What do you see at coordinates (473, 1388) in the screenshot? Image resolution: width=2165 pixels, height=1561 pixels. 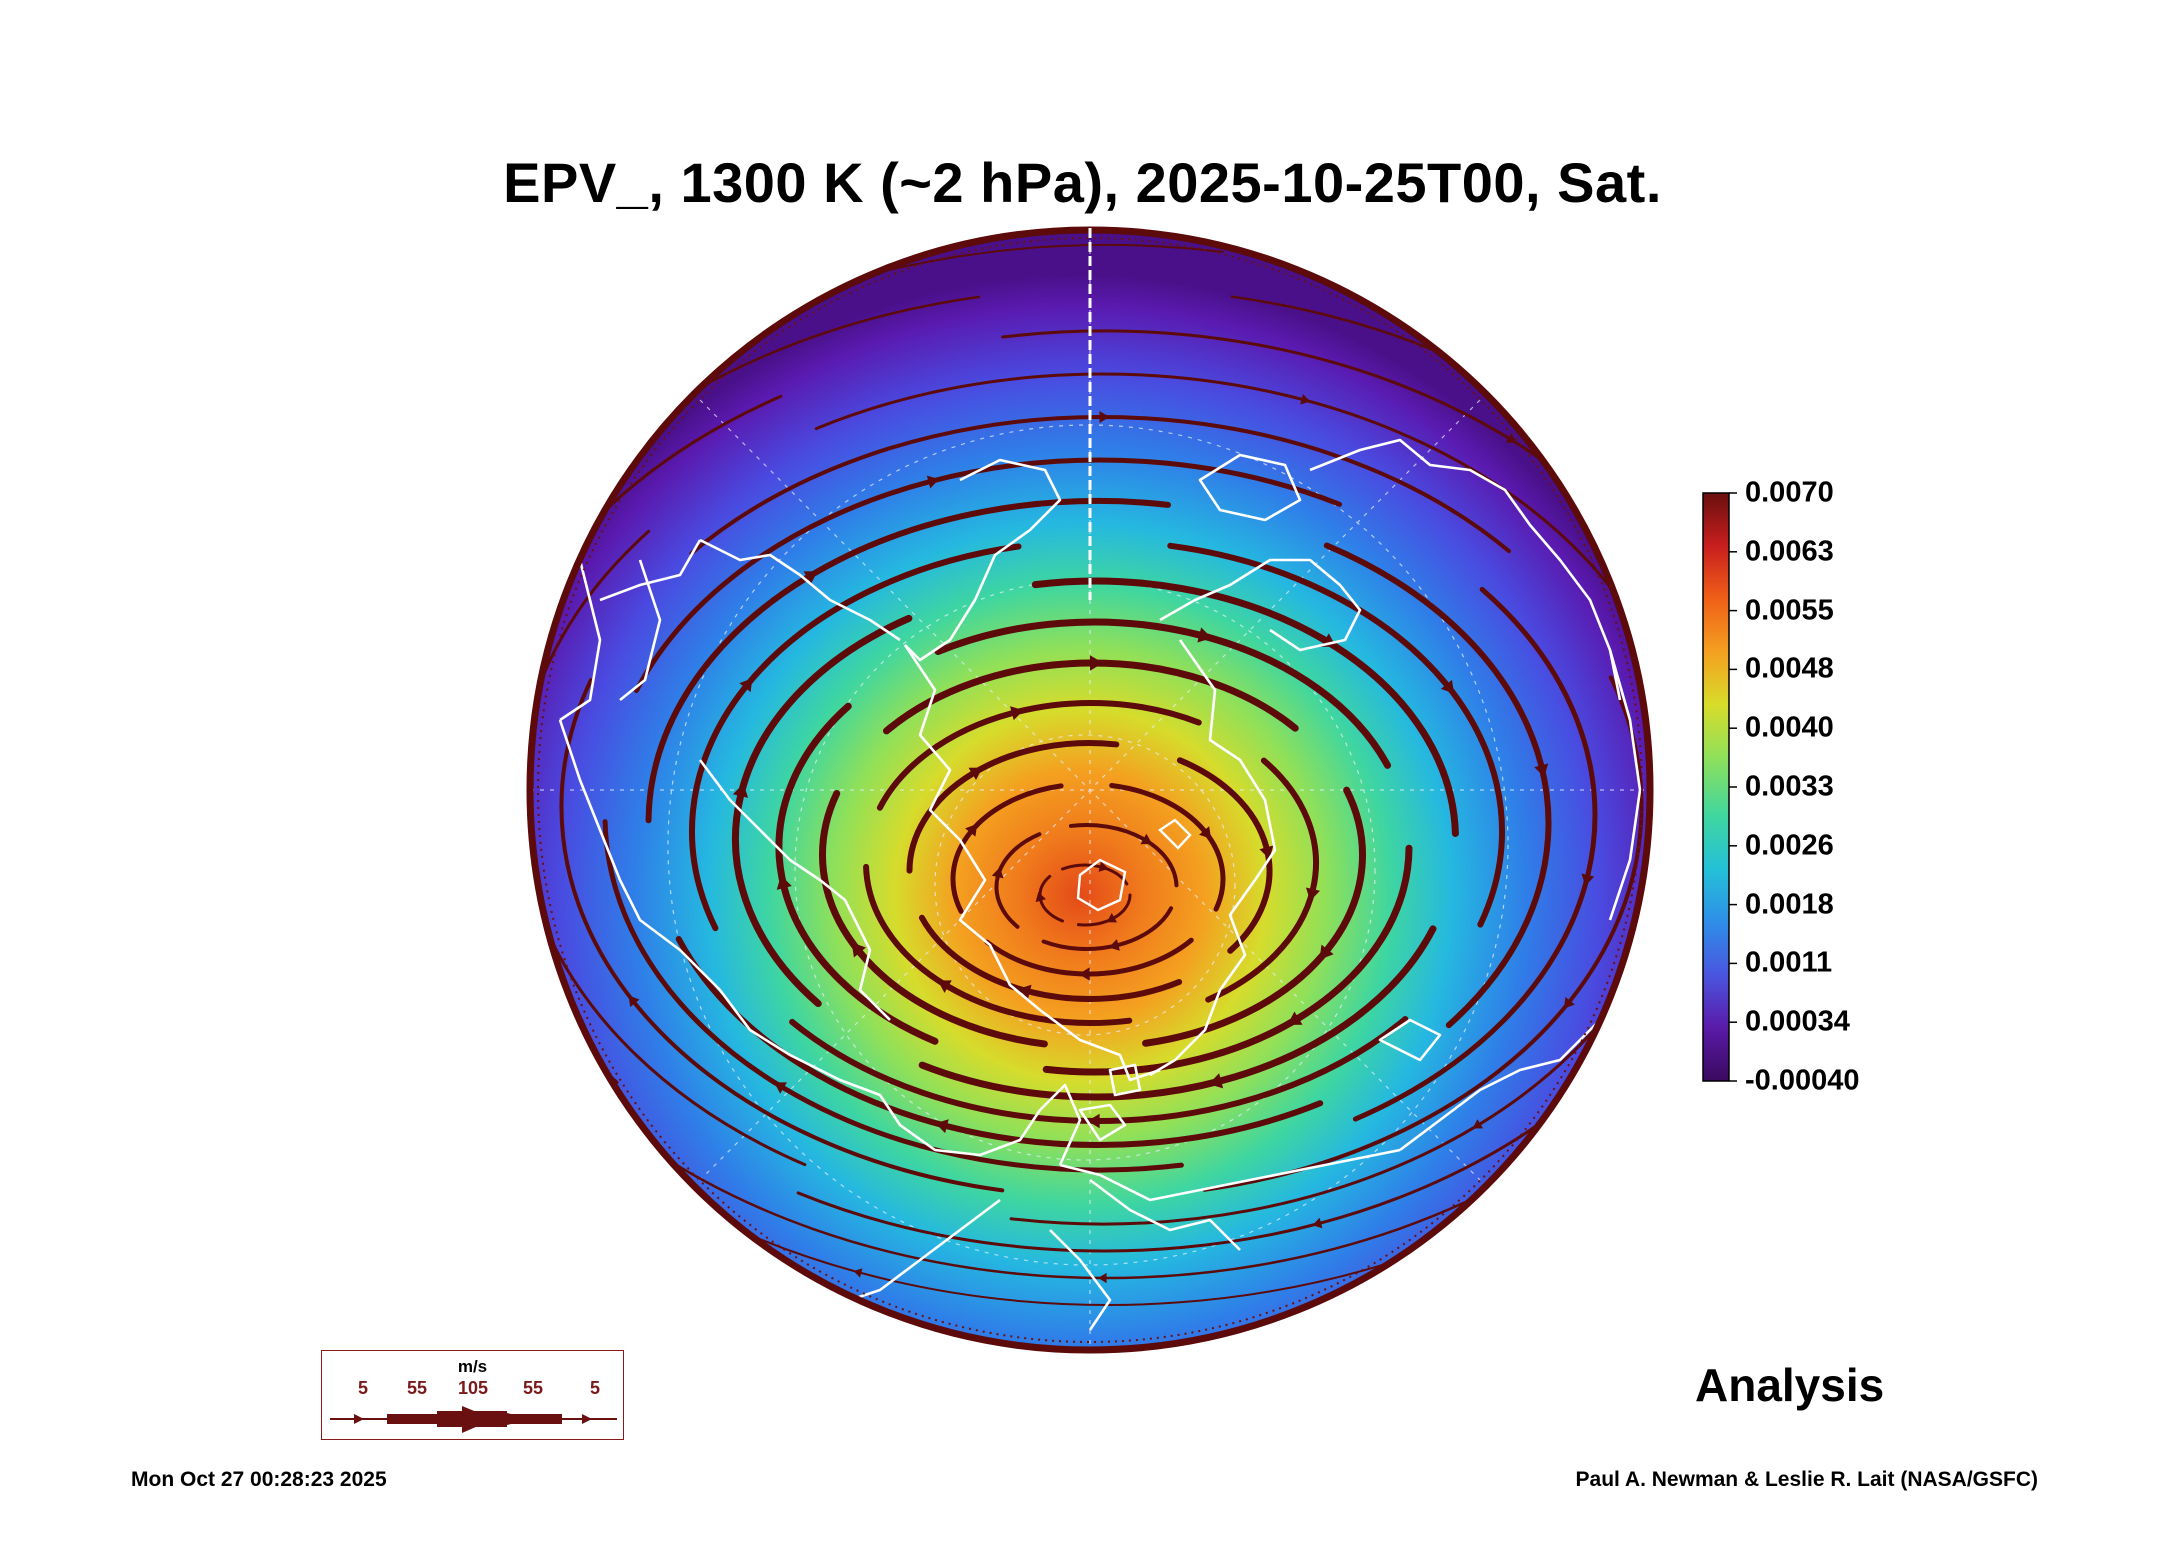 I see `wind-legend-value: 105` at bounding box center [473, 1388].